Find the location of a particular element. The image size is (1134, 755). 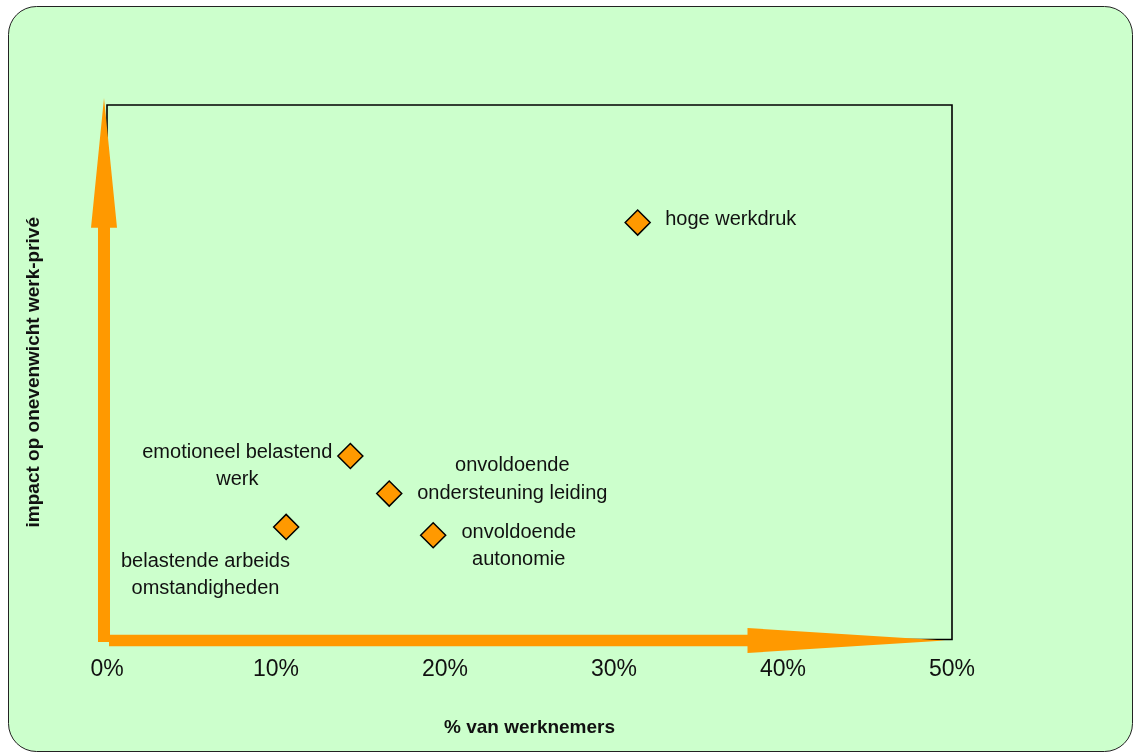

x-axis-title: % van werknemers is located at coordinates (529, 727).